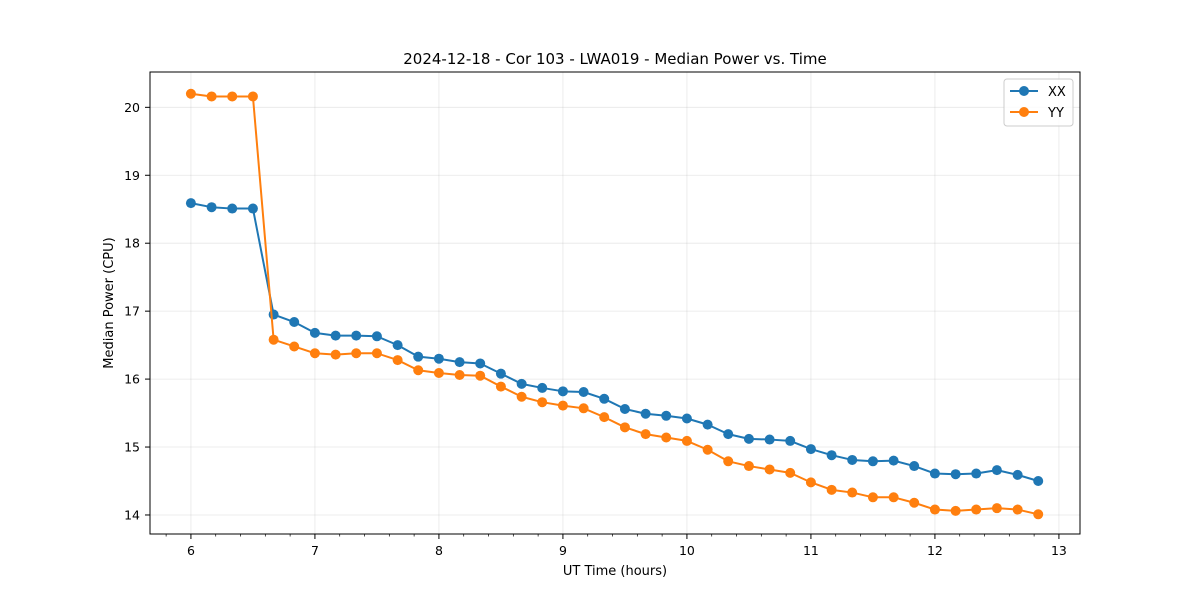 Image resolution: width=1200 pixels, height=600 pixels. I want to click on legend-marker-yy, so click(1024, 112).